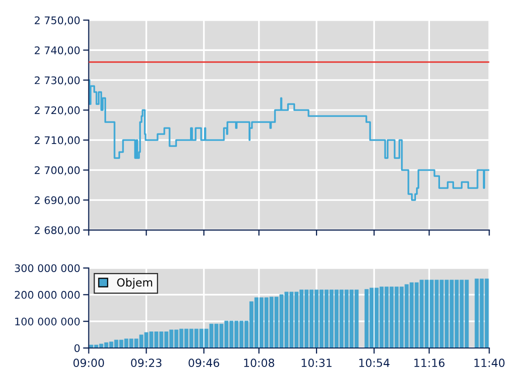 Image resolution: width=507 pixels, height=380 pixels. I want to click on y-tick-label: 2 700,00, so click(57, 171).